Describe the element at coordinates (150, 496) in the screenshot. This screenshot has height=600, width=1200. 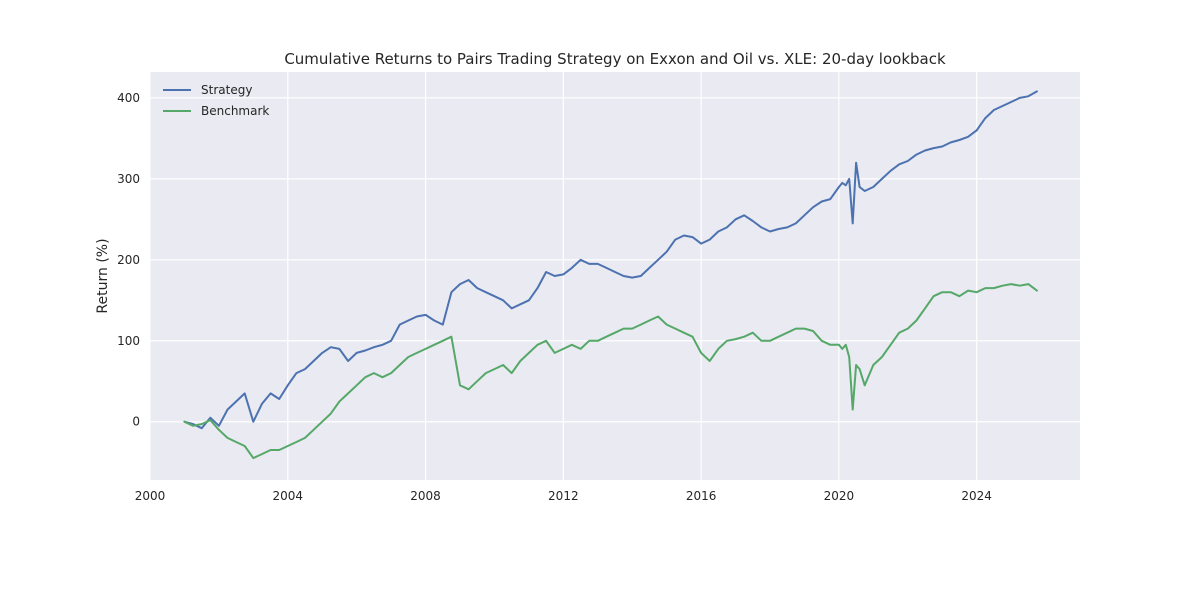
I see `x-tick-label: 2000` at that location.